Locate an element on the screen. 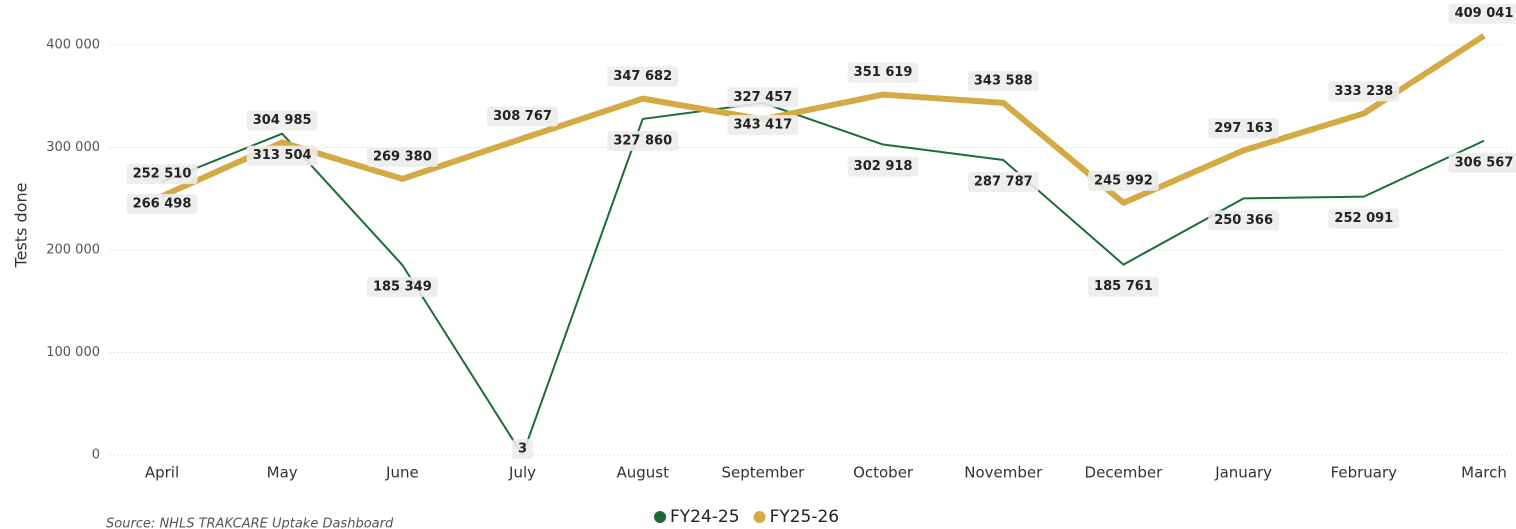 The image size is (1516, 529). data-label-text: 245 992 is located at coordinates (1123, 180).